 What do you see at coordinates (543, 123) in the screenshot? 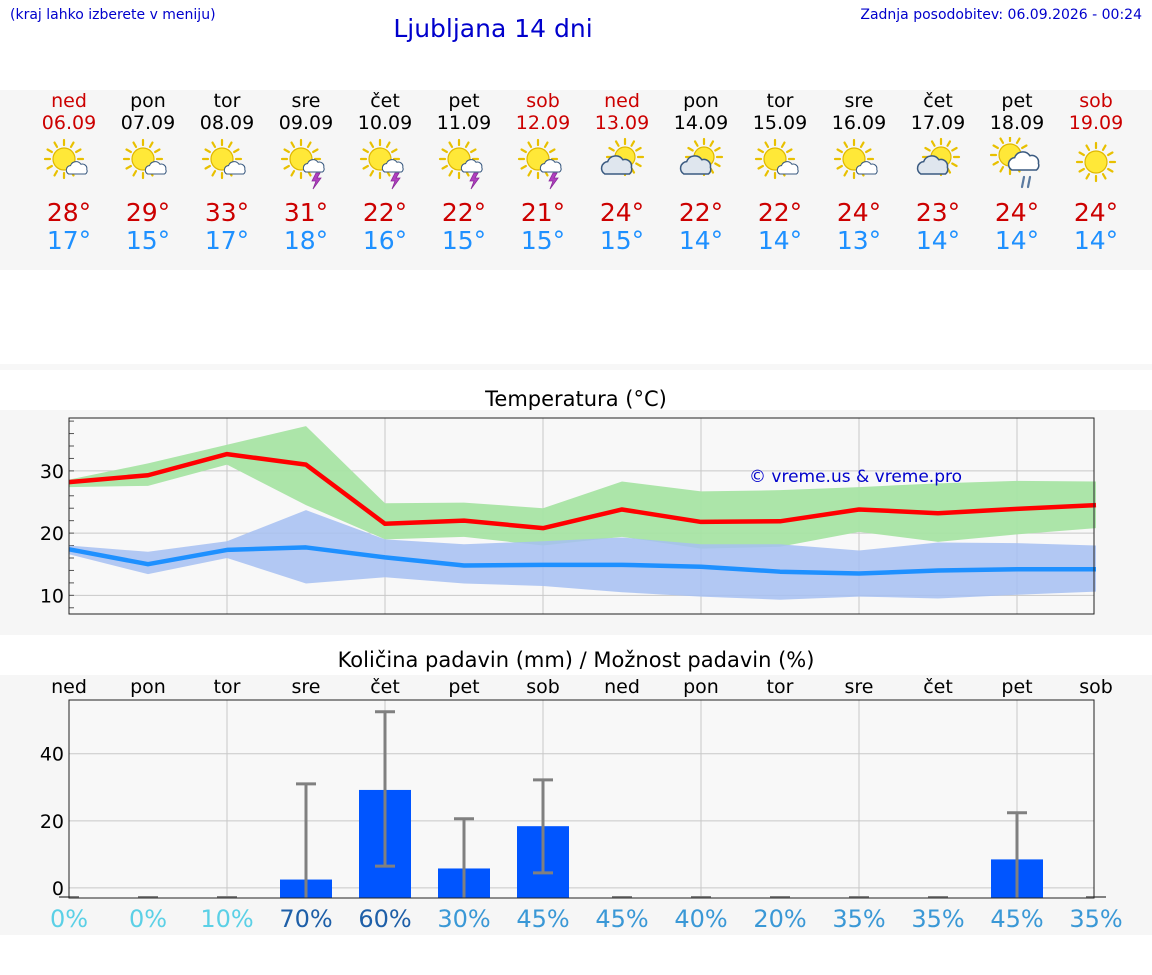
I see `day-date: 12.09` at bounding box center [543, 123].